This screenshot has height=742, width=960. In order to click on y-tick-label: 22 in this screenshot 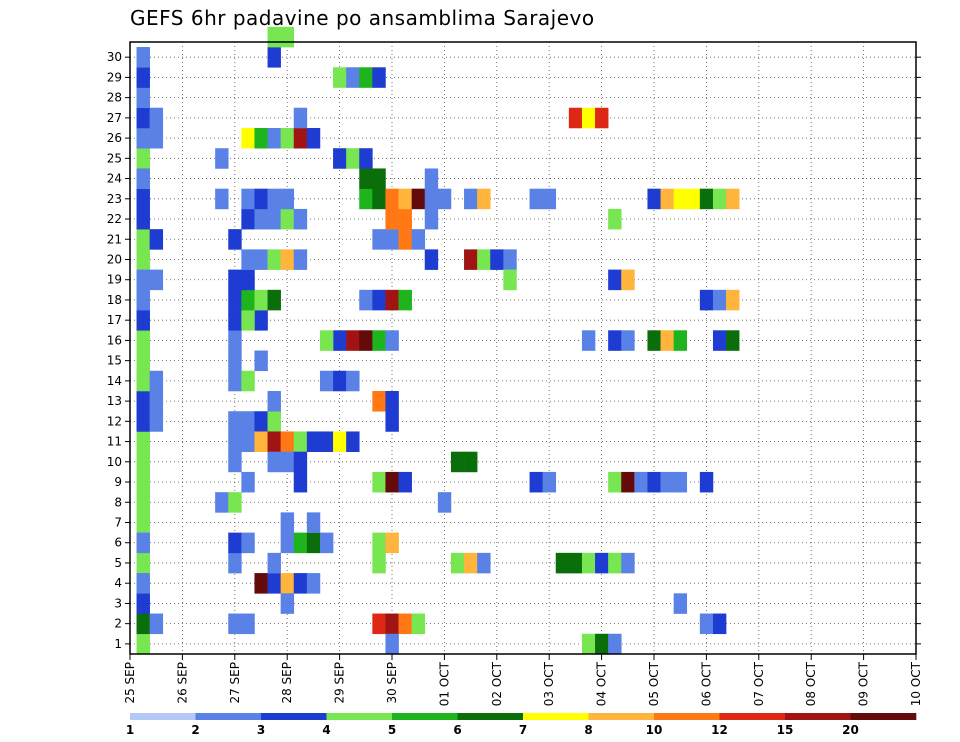, I will do `click(114, 219)`.